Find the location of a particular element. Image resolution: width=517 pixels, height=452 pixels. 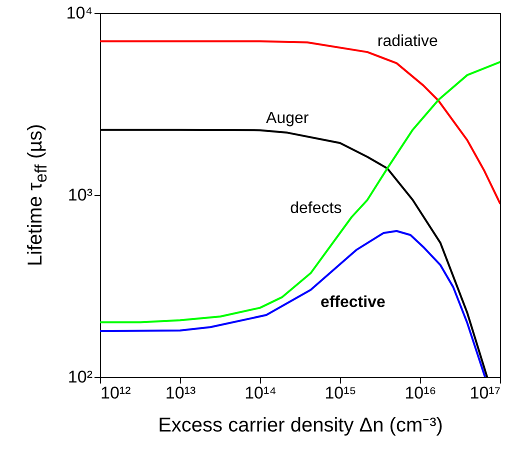

series-label: radiative is located at coordinates (407, 41).